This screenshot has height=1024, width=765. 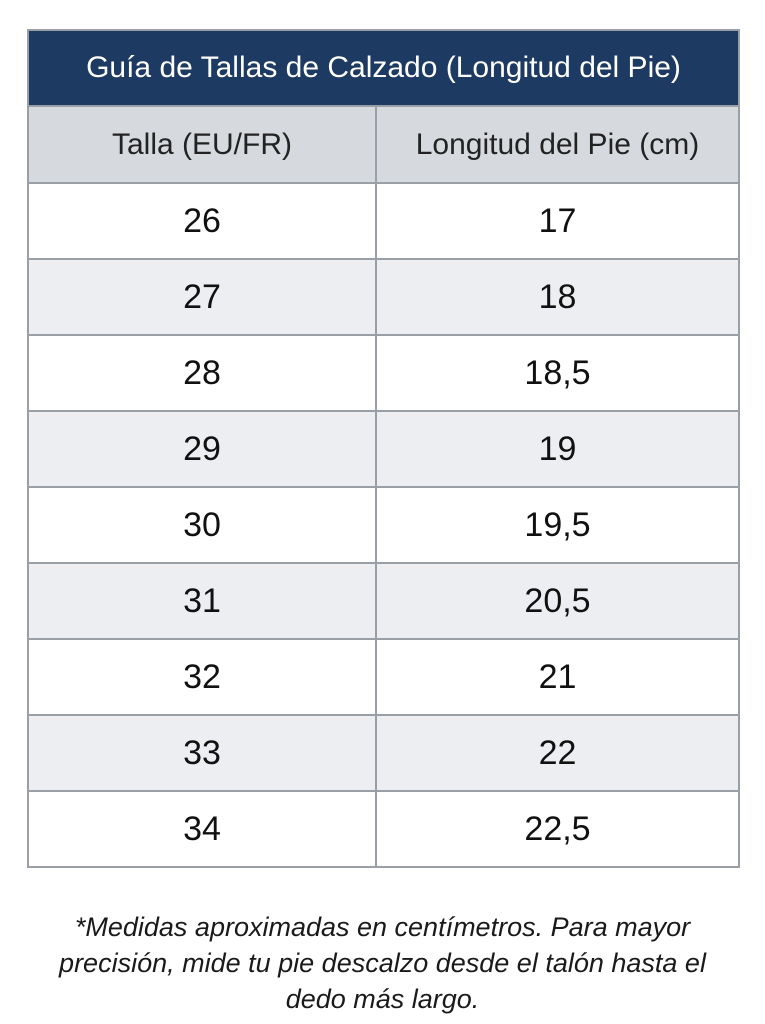 I want to click on length-cell: 20,5, so click(x=557, y=601).